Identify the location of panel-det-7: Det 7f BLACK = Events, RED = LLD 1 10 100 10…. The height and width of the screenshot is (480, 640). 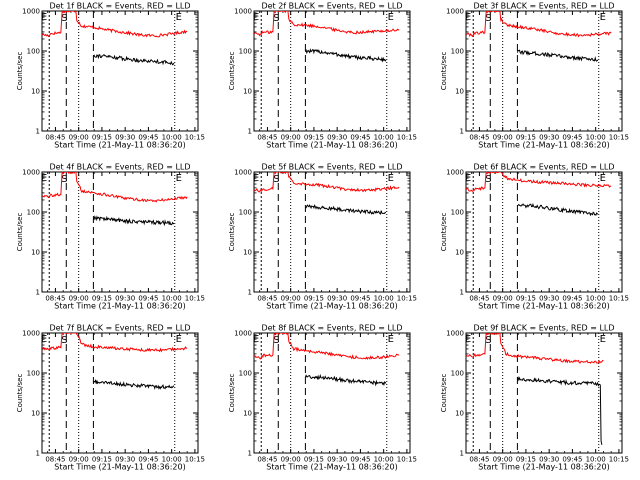
(110, 398).